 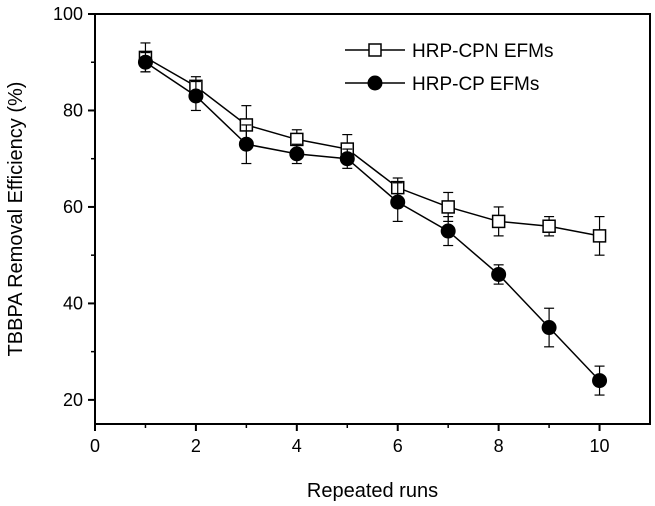 I want to click on y-tick-label: 60, so click(x=73, y=207).